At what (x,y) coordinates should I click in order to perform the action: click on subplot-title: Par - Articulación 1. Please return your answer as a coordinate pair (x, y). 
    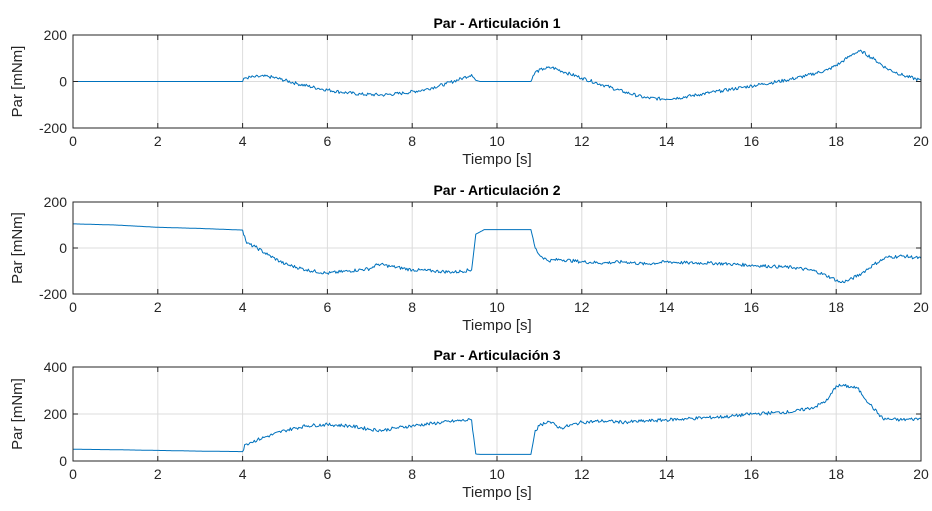
    Looking at the image, I should click on (496, 23).